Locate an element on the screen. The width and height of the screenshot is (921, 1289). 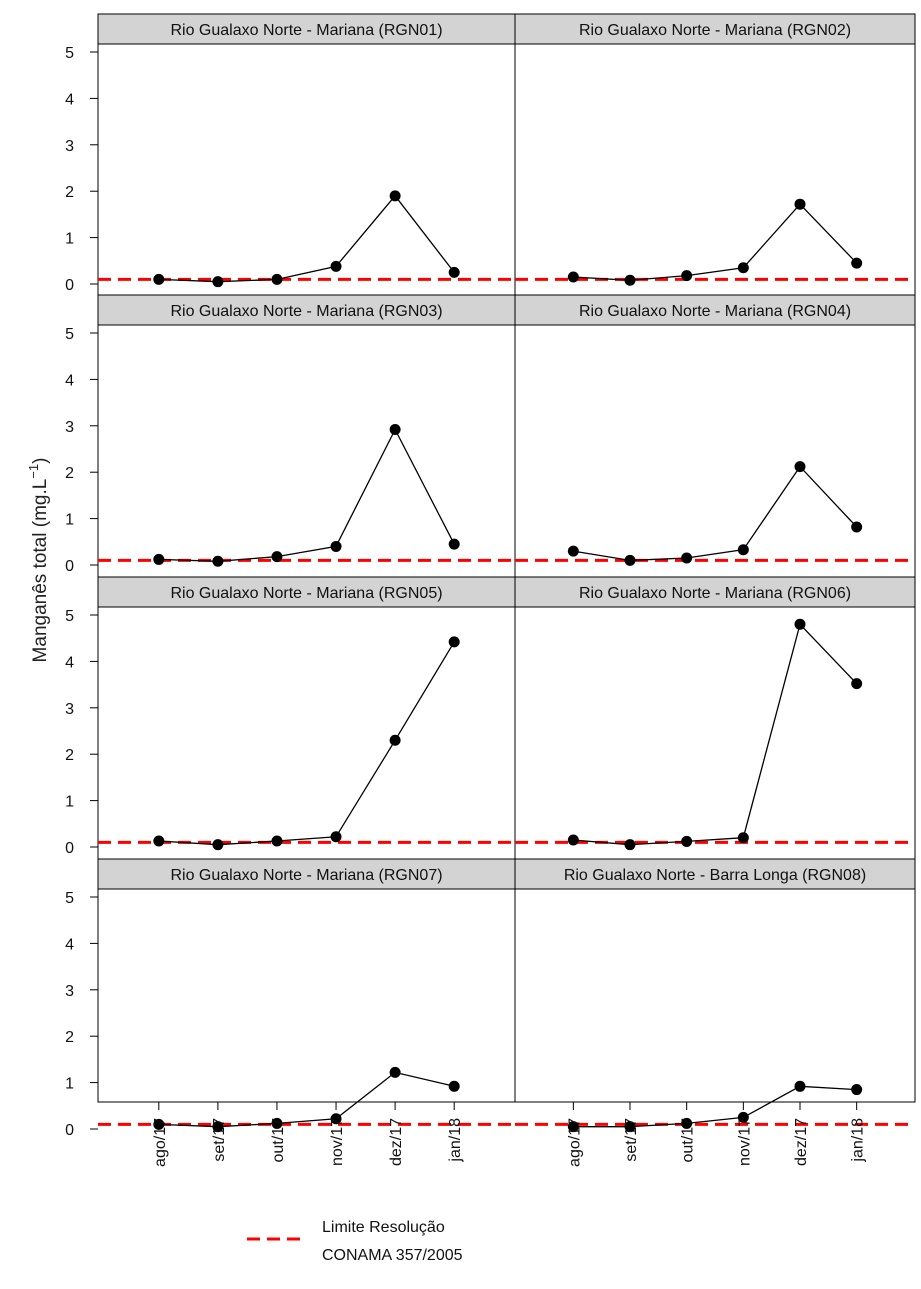
y-axis-label-main: Manganês total (mg.L is located at coordinates (40, 571).